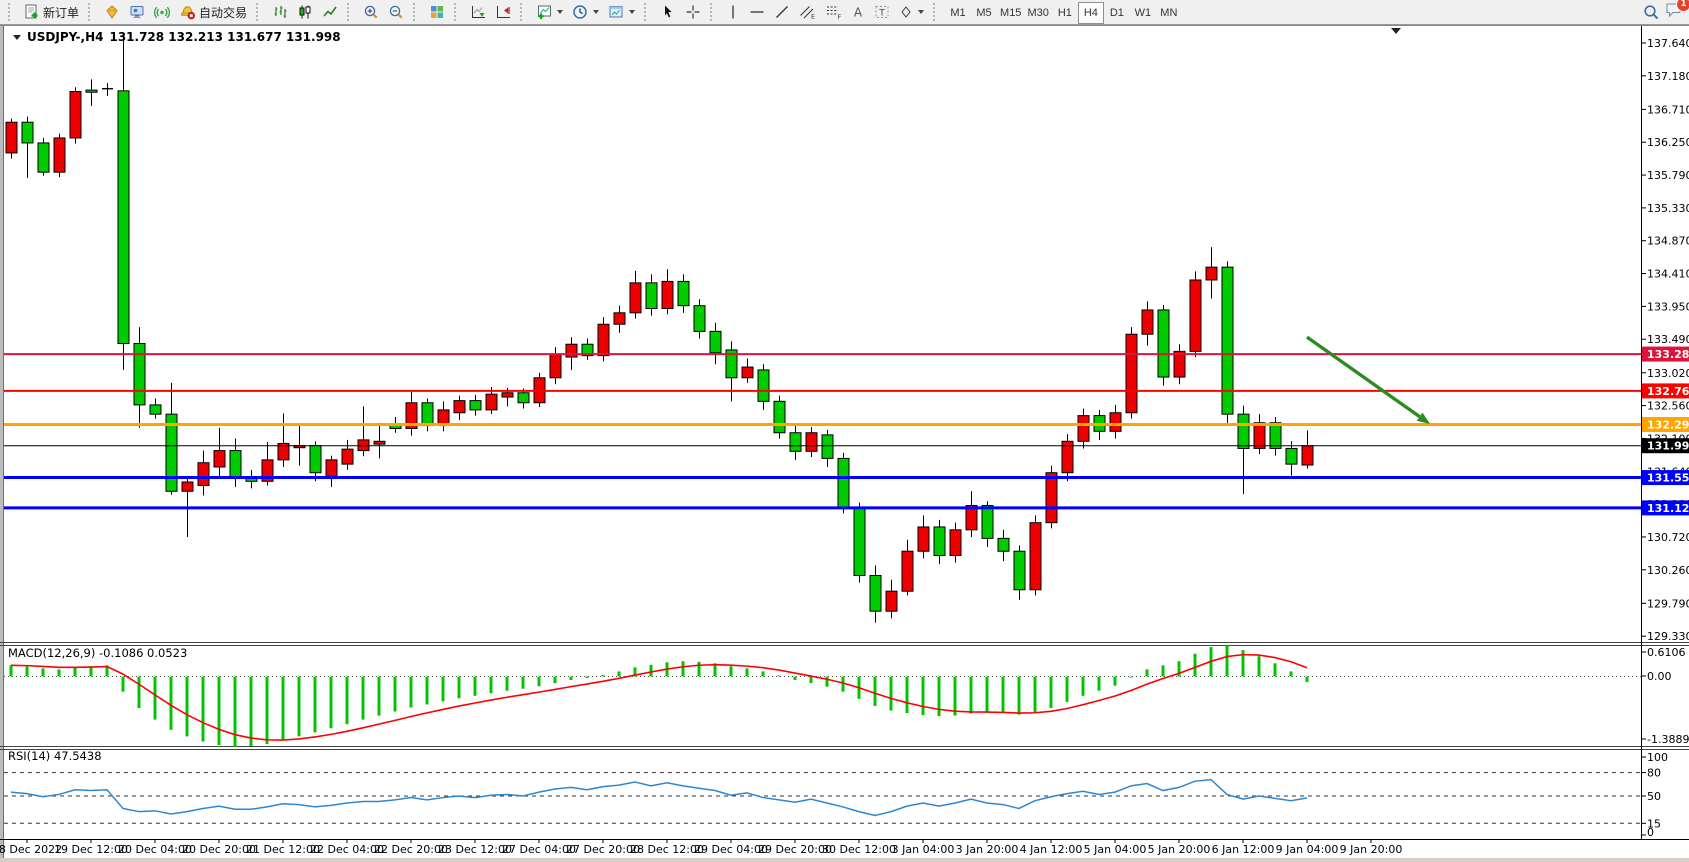 This screenshot has width=1689, height=862. I want to click on window-frame-left, so click(1, 443).